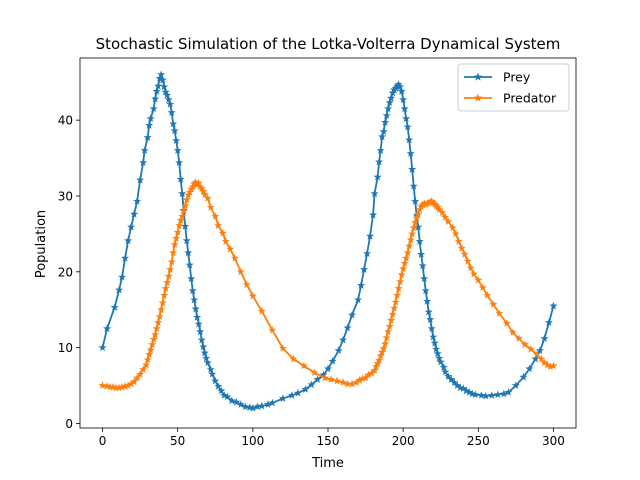  What do you see at coordinates (517, 77) in the screenshot?
I see `legend-label-prey: Prey` at bounding box center [517, 77].